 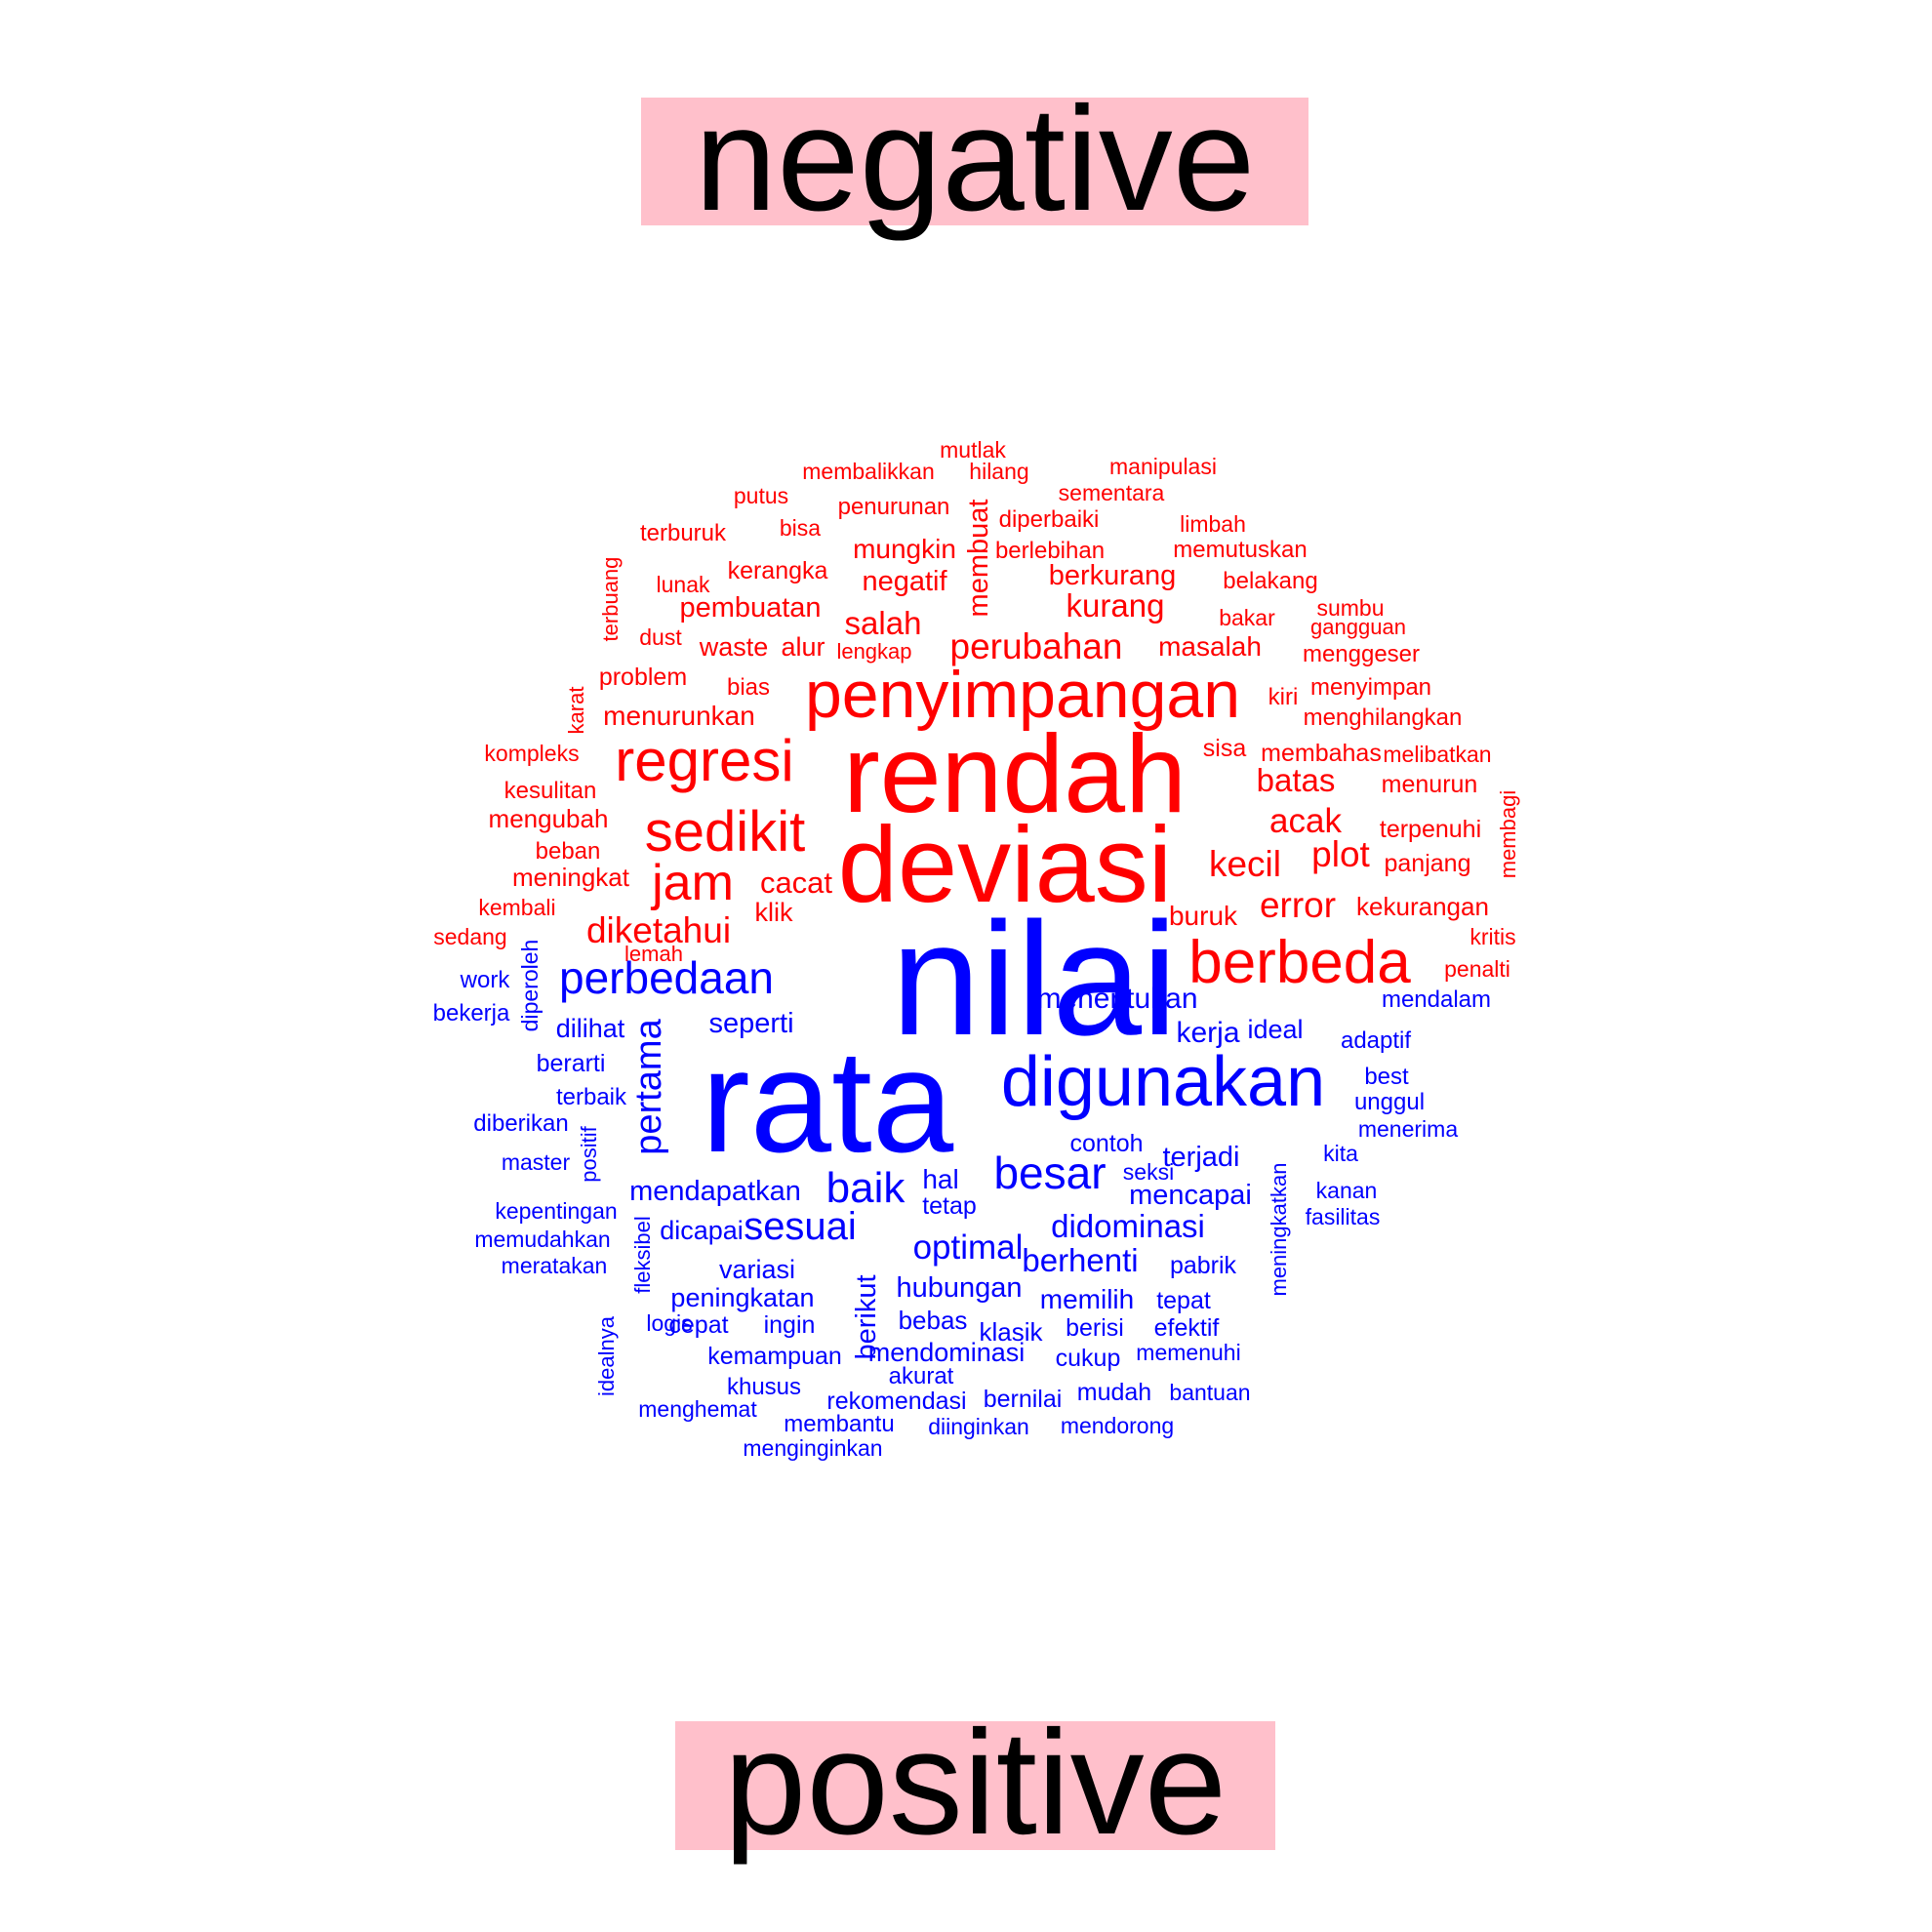 What do you see at coordinates (1340, 1153) in the screenshot?
I see `word-positive: kita` at bounding box center [1340, 1153].